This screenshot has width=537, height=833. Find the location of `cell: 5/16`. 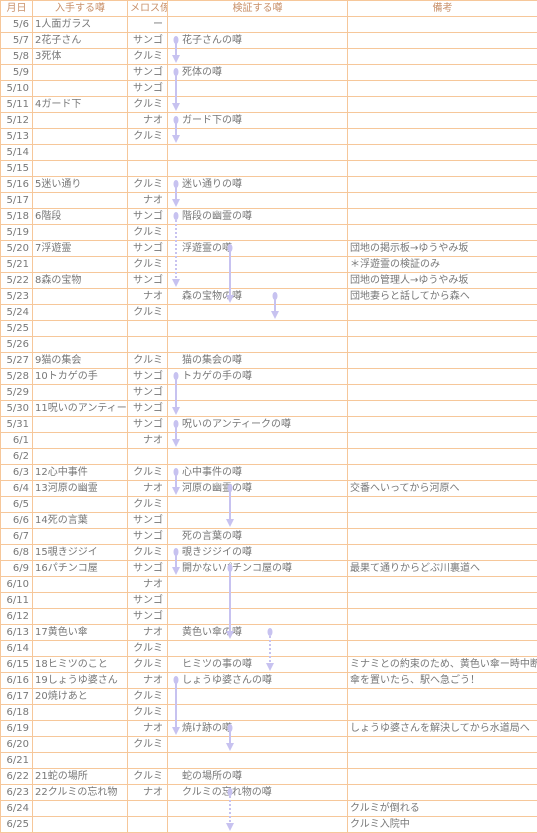

cell: 5/16 is located at coordinates (17, 185).